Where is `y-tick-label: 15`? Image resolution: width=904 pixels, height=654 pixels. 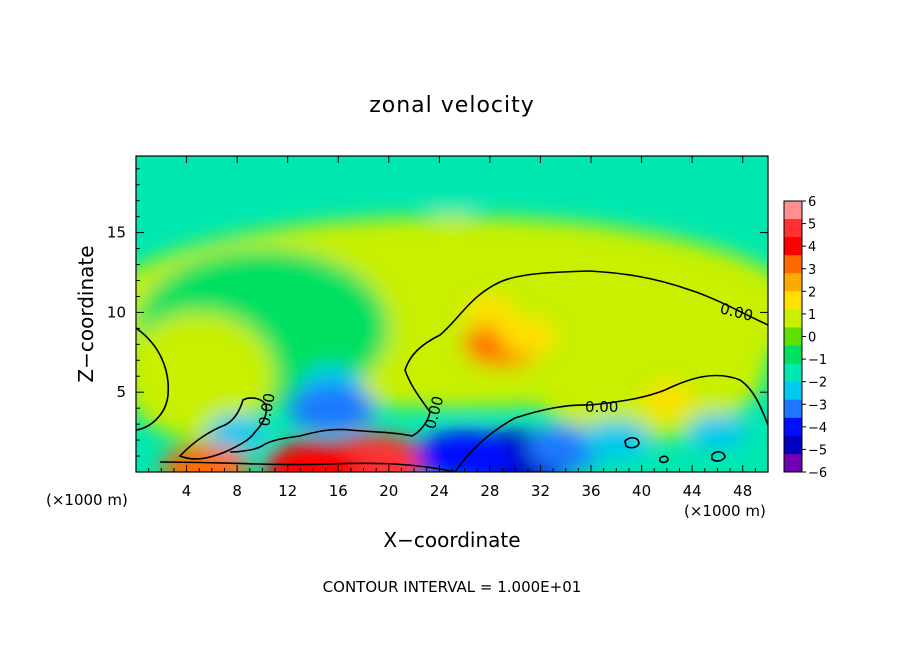 y-tick-label: 15 is located at coordinates (116, 233).